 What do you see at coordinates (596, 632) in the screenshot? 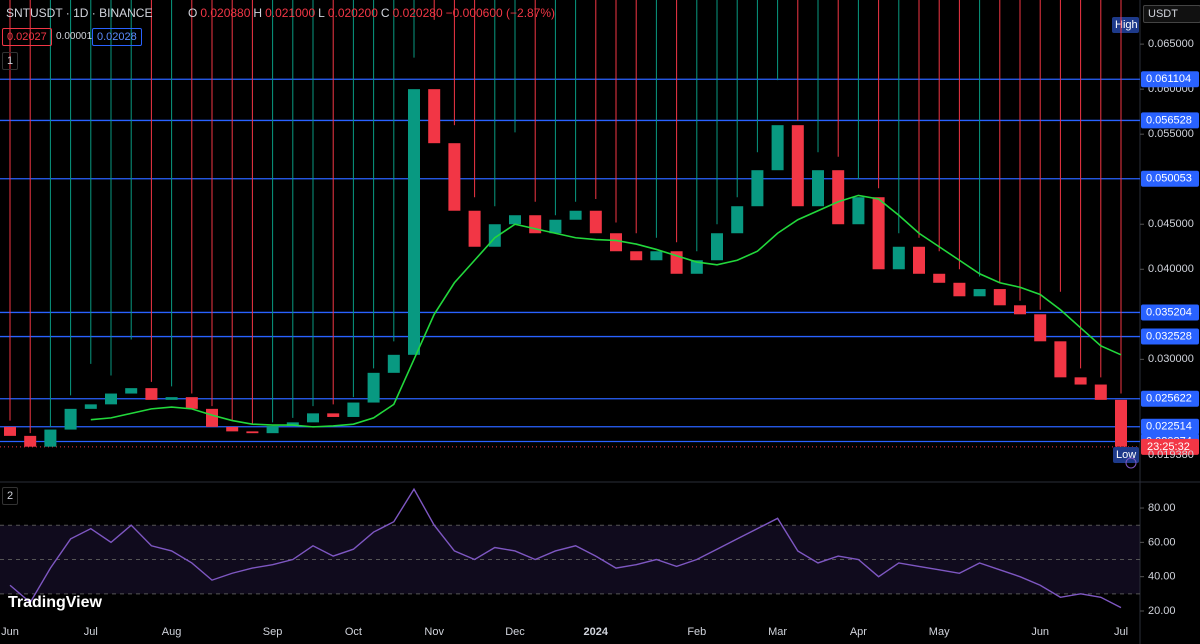
I see `x-tick-label: 2024` at bounding box center [596, 632].